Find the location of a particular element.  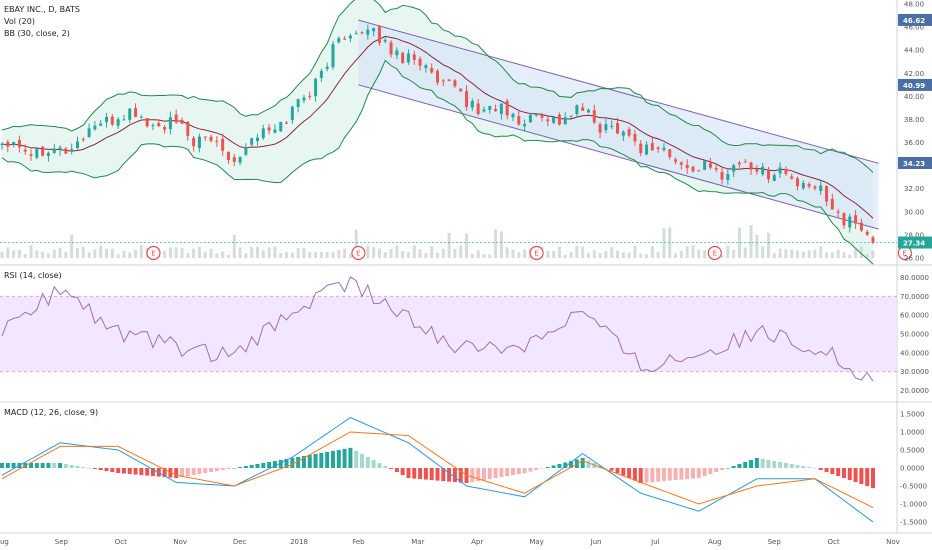

channel-lower-line is located at coordinates (618, 157).